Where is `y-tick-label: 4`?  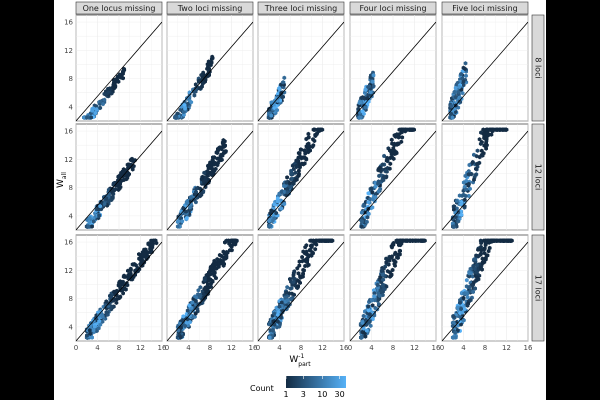 y-tick-label: 4 is located at coordinates (71, 107).